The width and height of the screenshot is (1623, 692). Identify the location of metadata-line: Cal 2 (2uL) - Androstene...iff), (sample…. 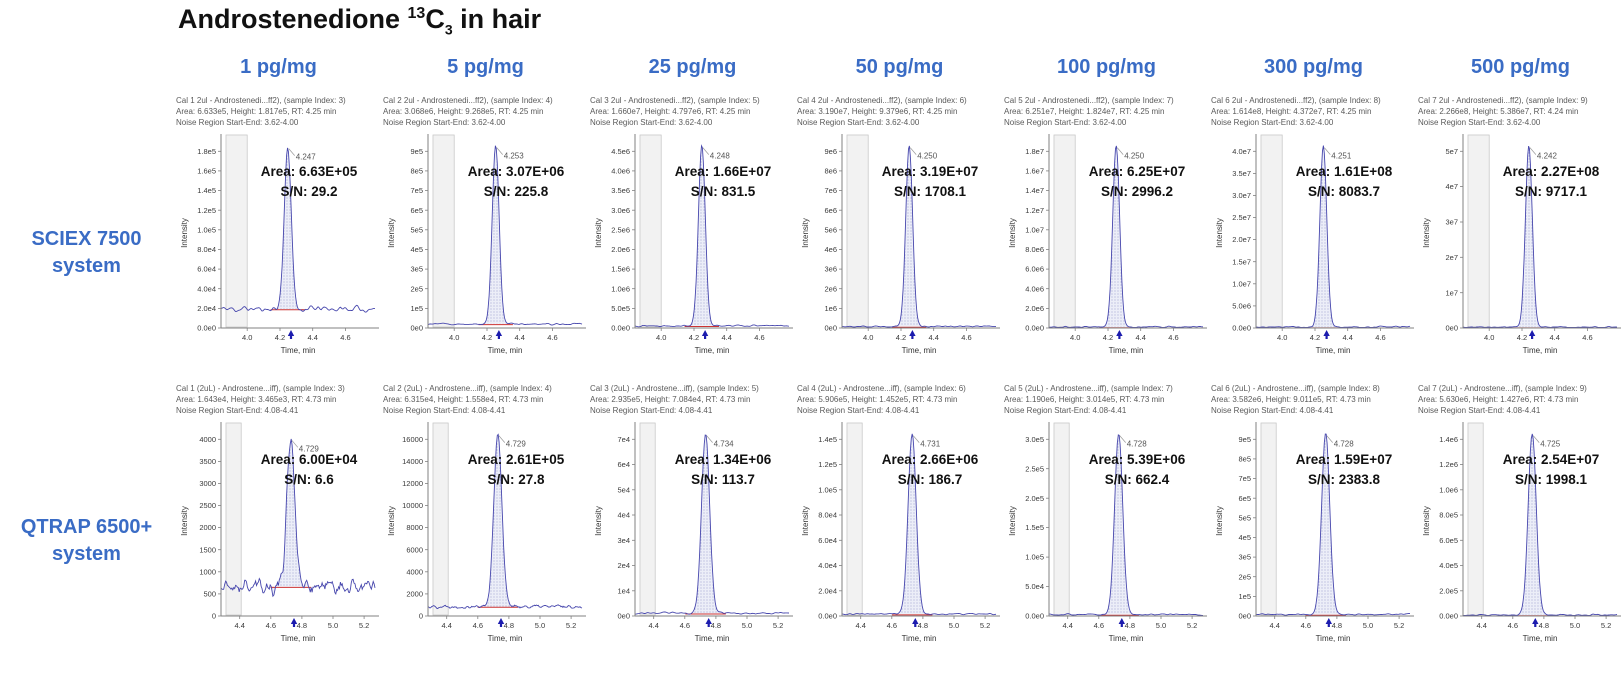
(467, 388).